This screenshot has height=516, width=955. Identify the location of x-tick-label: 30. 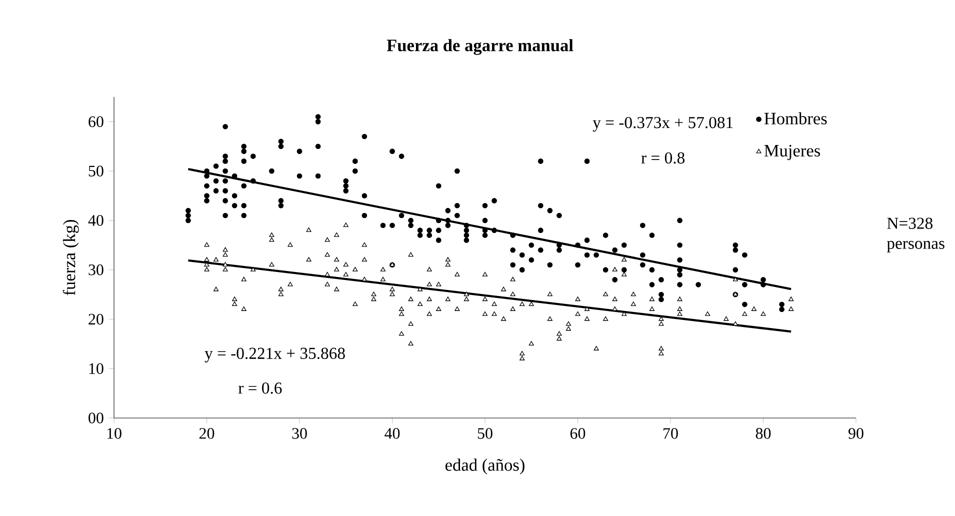
(299, 433).